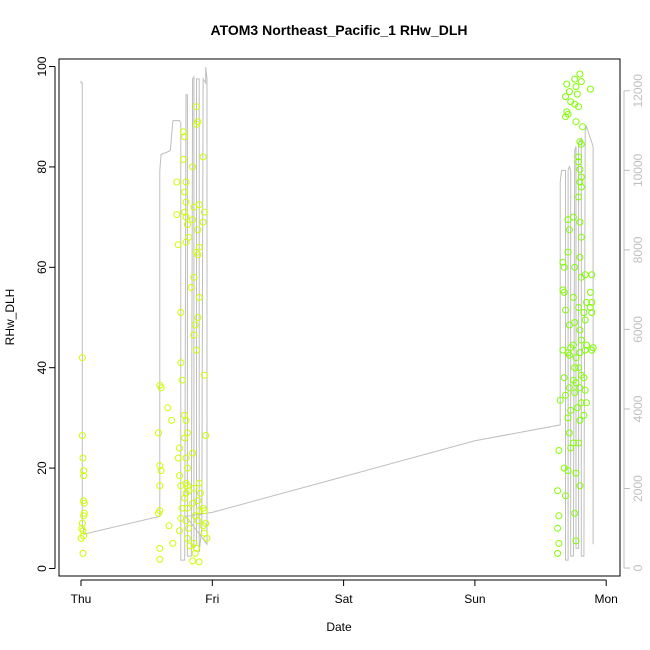 The image size is (650, 650). Describe the element at coordinates (638, 488) in the screenshot. I see `y2-tick-label: 2000` at that location.